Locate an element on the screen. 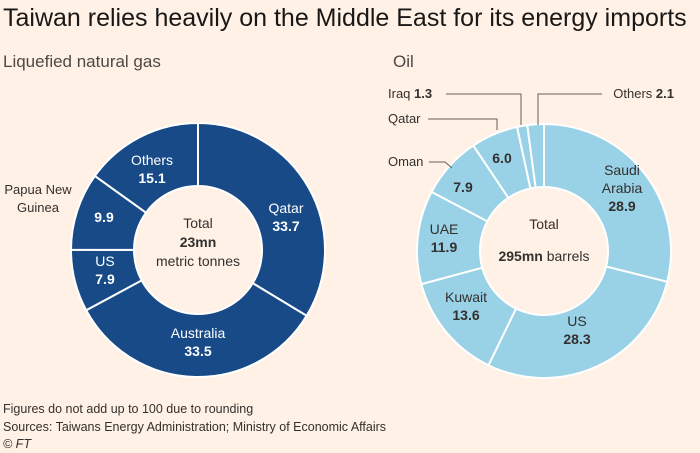 Image resolution: width=700 pixels, height=453 pixels. oil-value-saudi-arabia: 28.9 is located at coordinates (621, 206).